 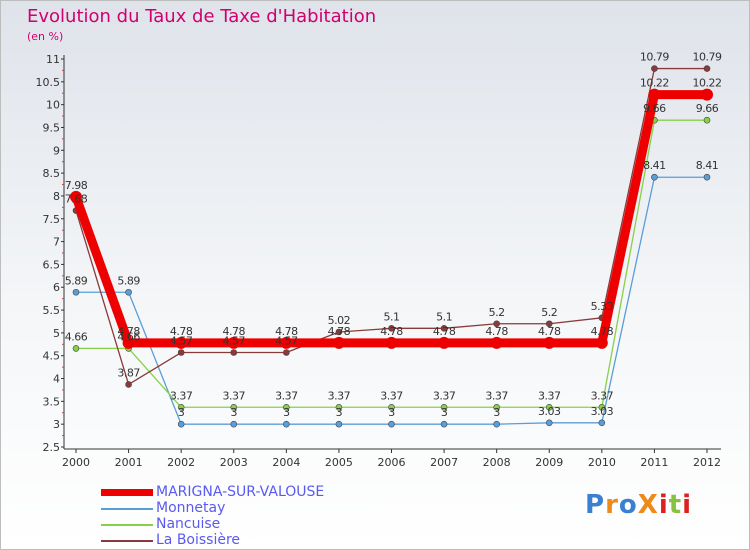 What do you see at coordinates (602, 411) in the screenshot?
I see `data-label: 3.03` at bounding box center [602, 411].